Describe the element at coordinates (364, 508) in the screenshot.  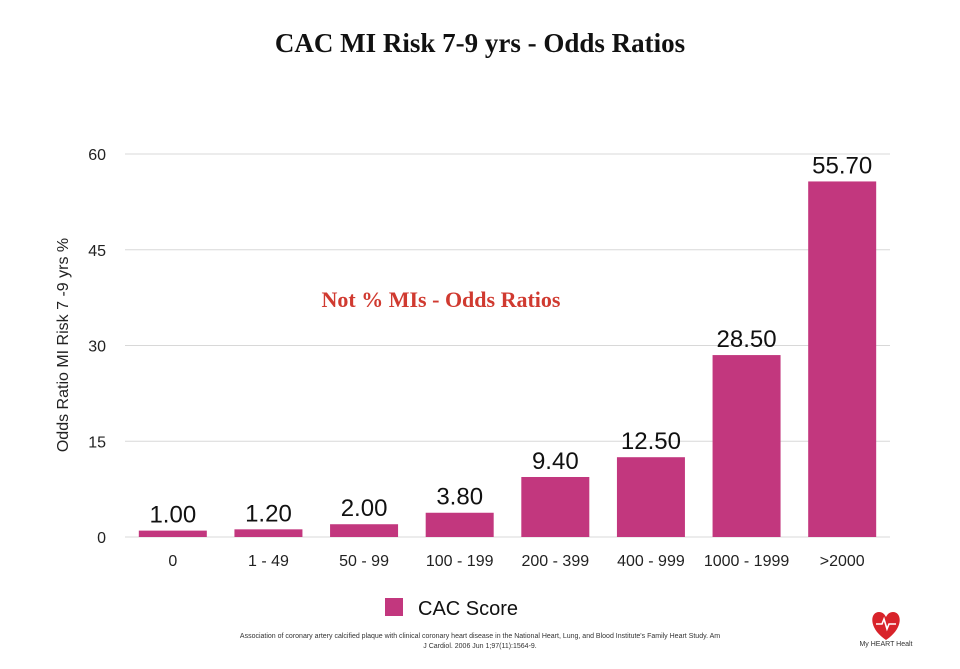
I see `data-label: 2.00` at that location.